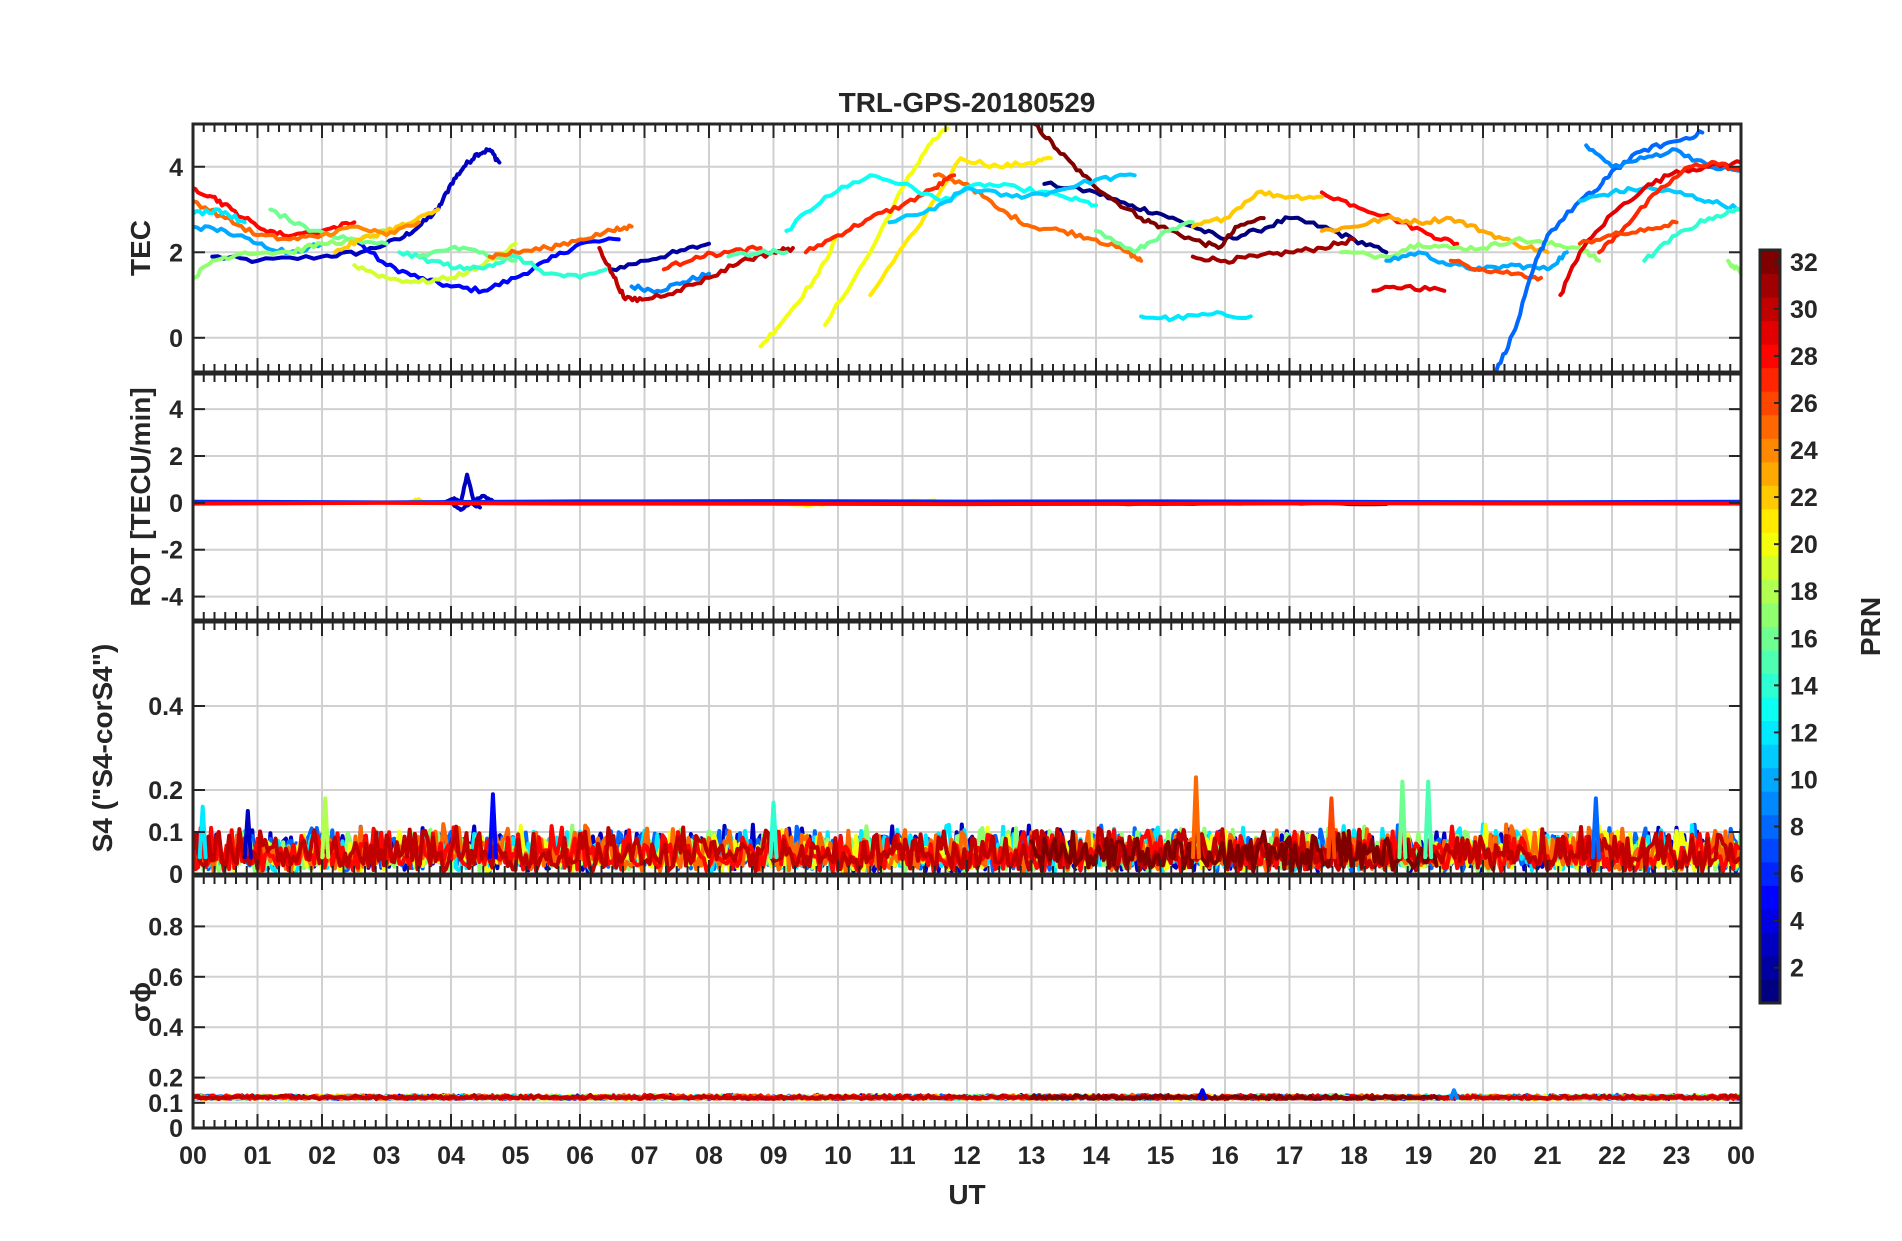 The image size is (1902, 1241). Describe the element at coordinates (1161, 1156) in the screenshot. I see `x-tick-label: 15` at that location.